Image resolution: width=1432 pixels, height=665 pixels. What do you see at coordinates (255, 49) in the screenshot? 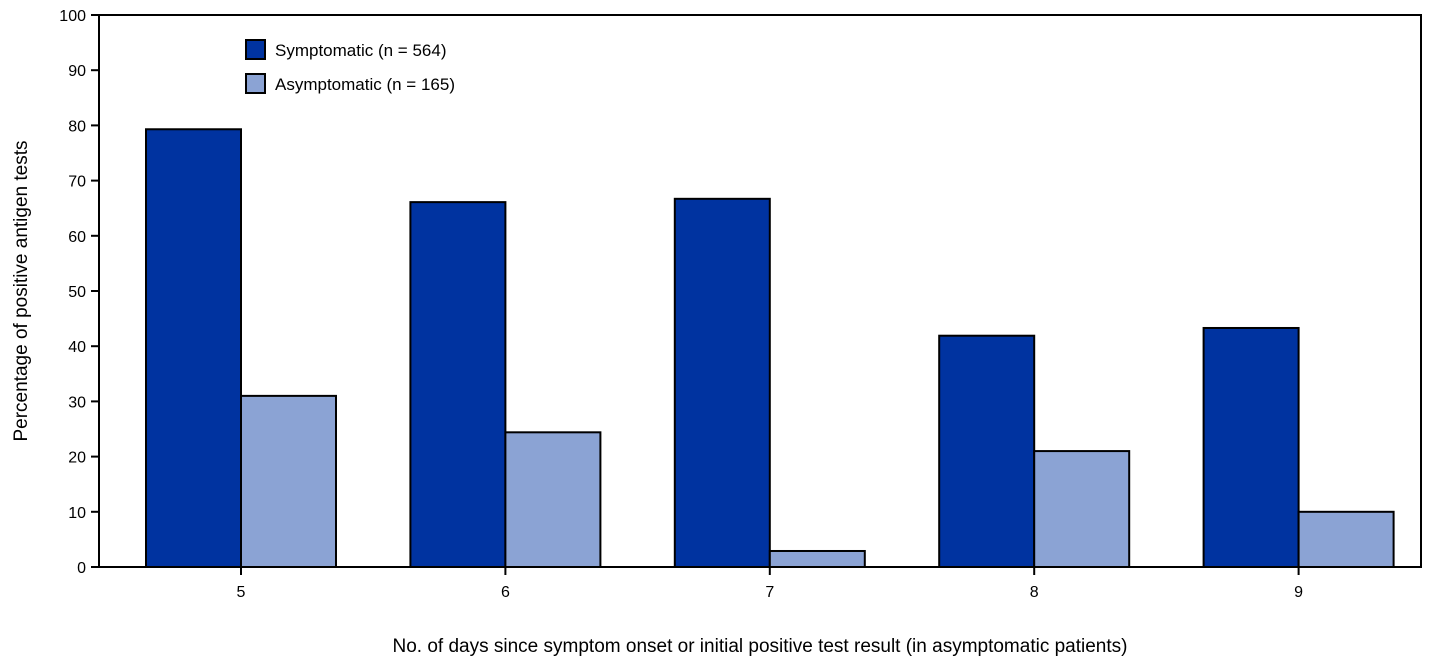
I see `legend-swatch-symptomatic` at bounding box center [255, 49].